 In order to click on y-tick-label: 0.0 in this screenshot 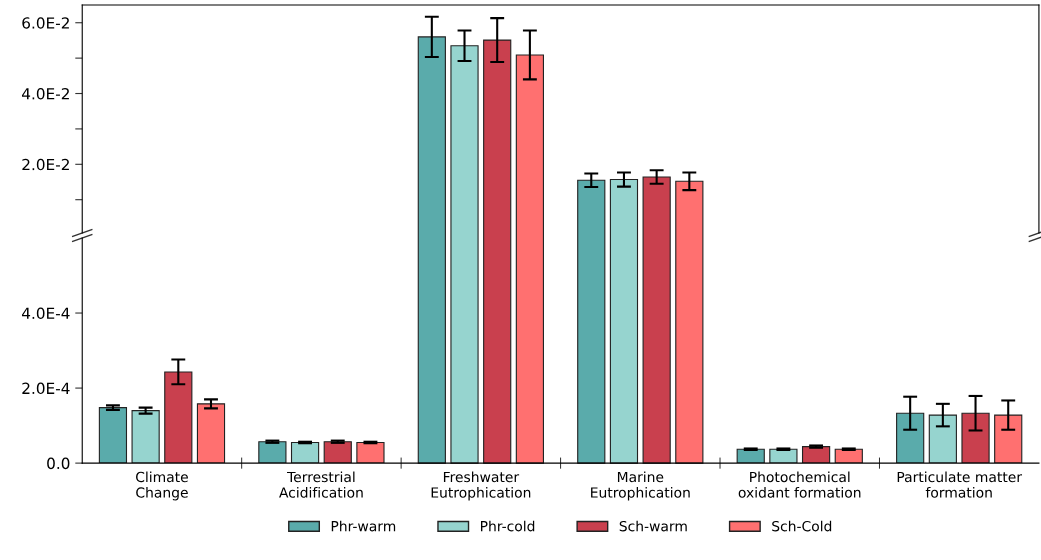, I will do `click(58, 463)`.